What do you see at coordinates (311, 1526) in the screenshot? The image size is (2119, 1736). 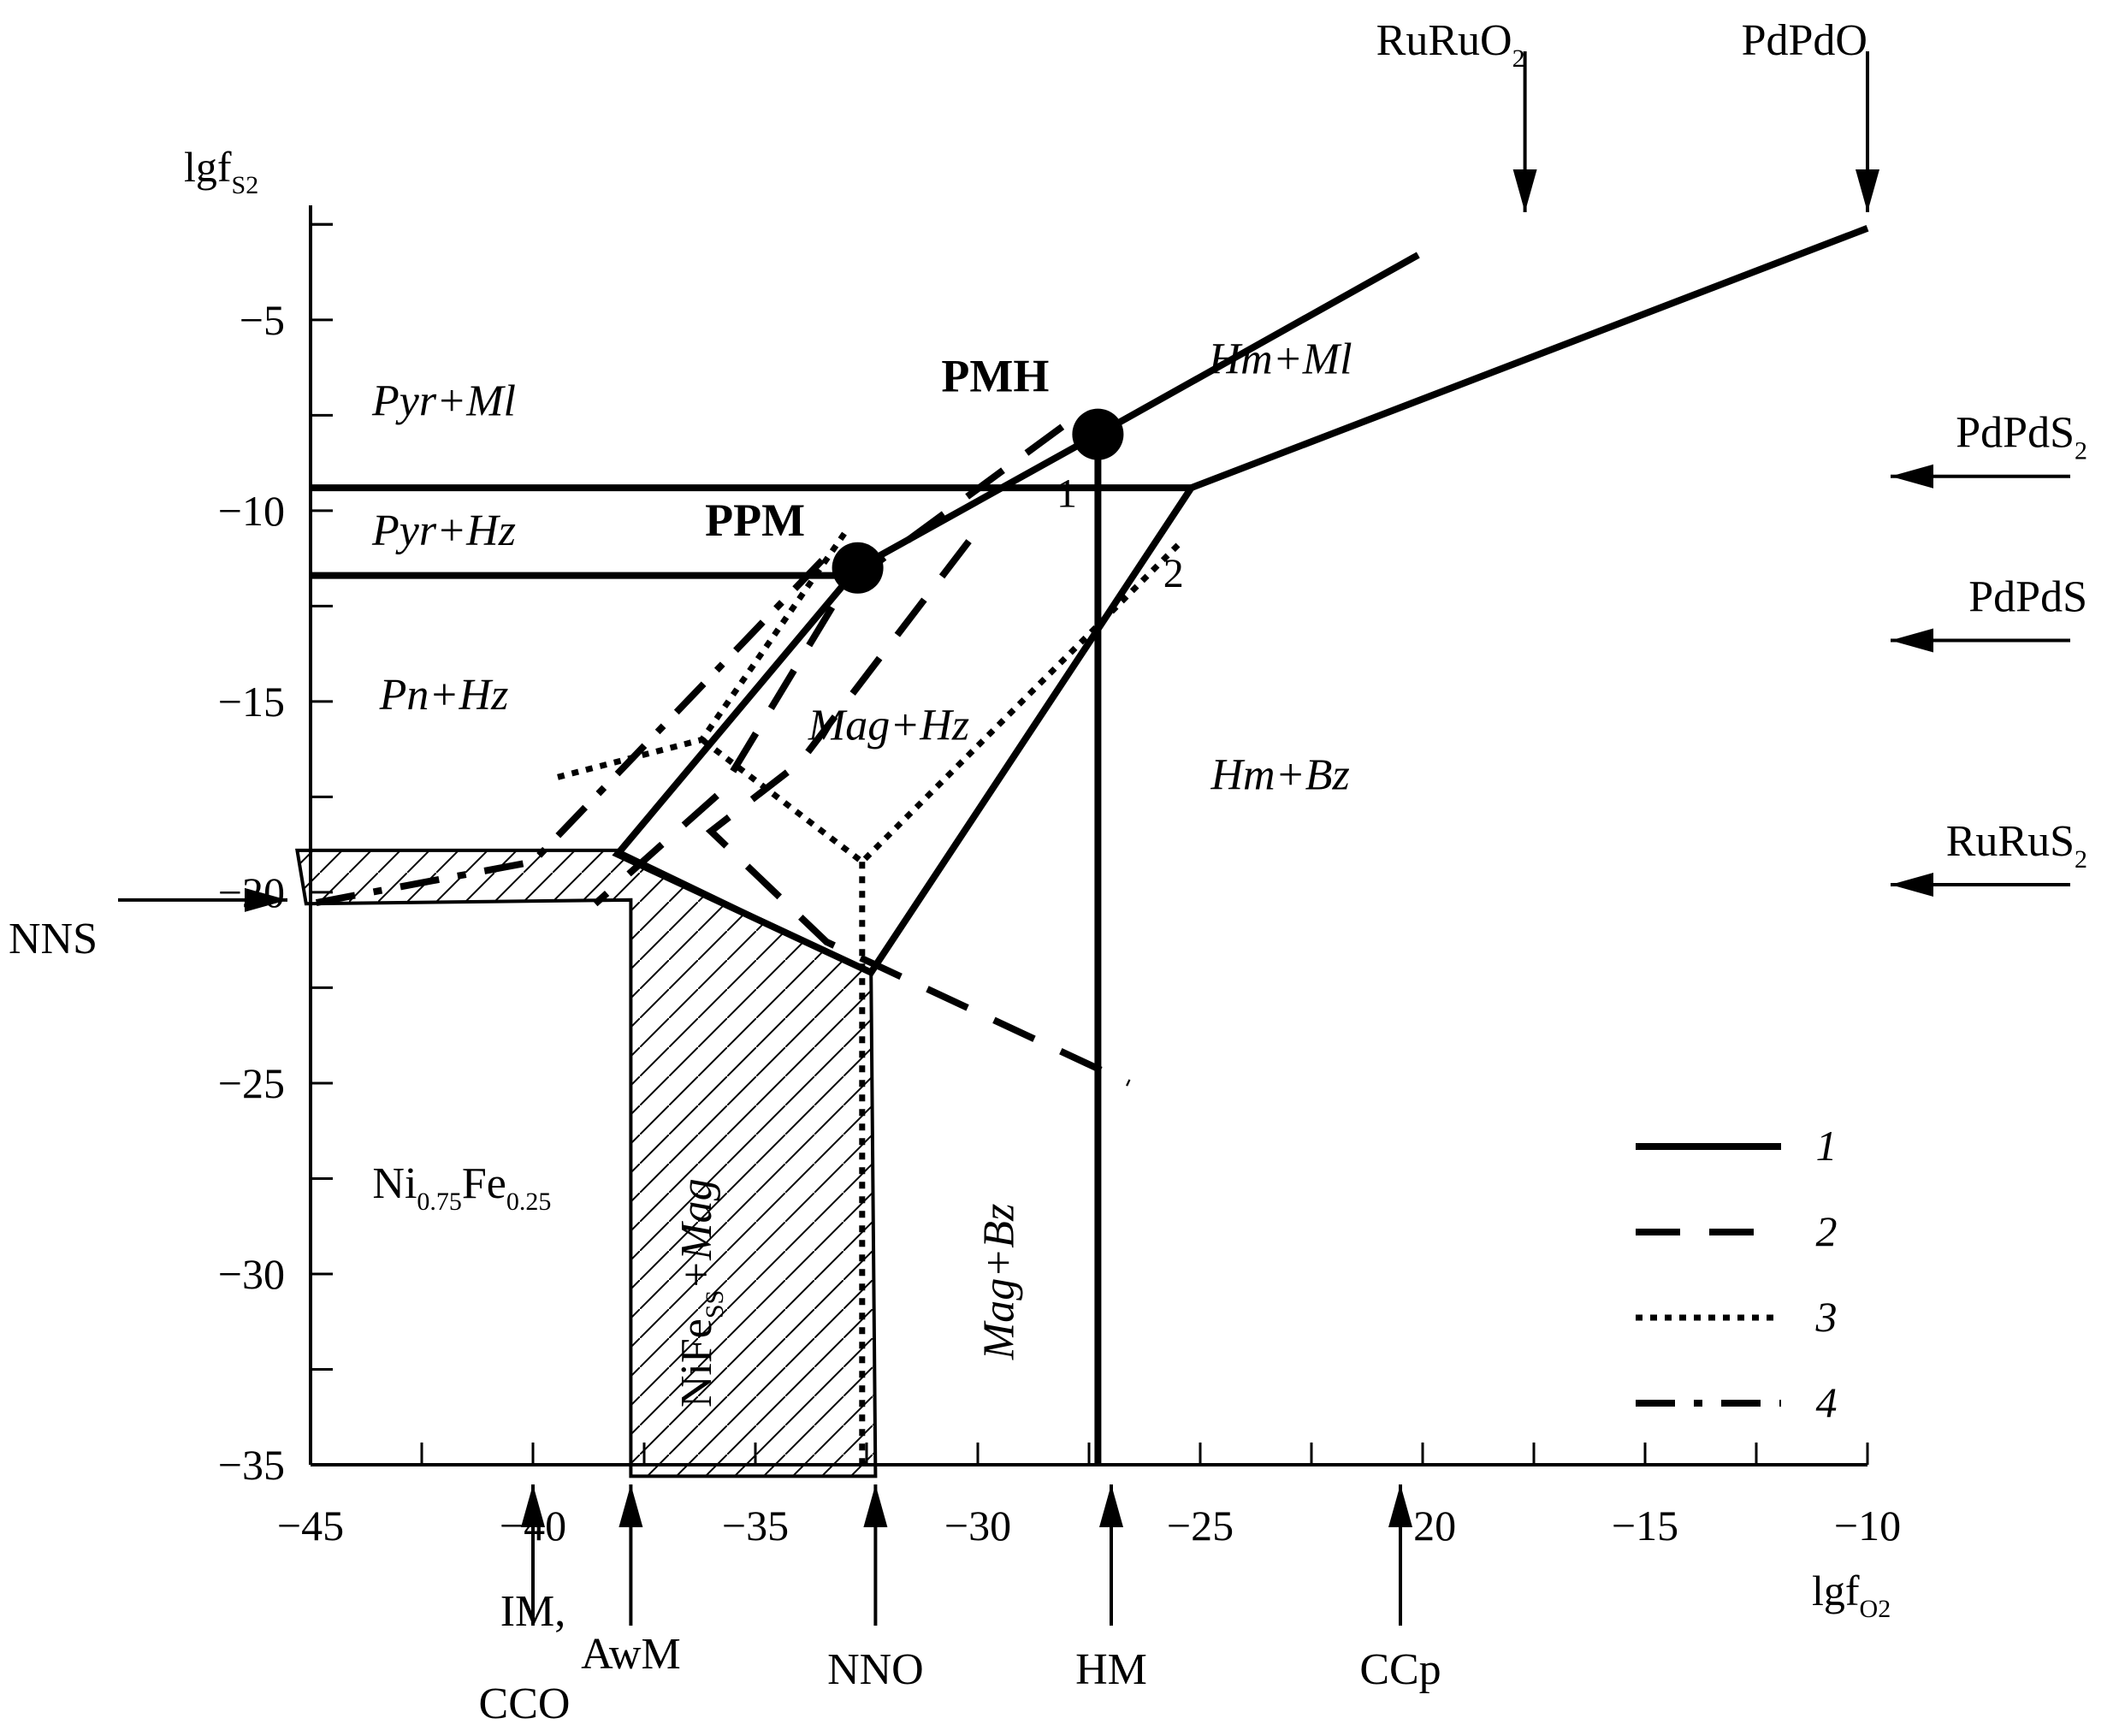 I see `x-tick-label: −45` at bounding box center [311, 1526].